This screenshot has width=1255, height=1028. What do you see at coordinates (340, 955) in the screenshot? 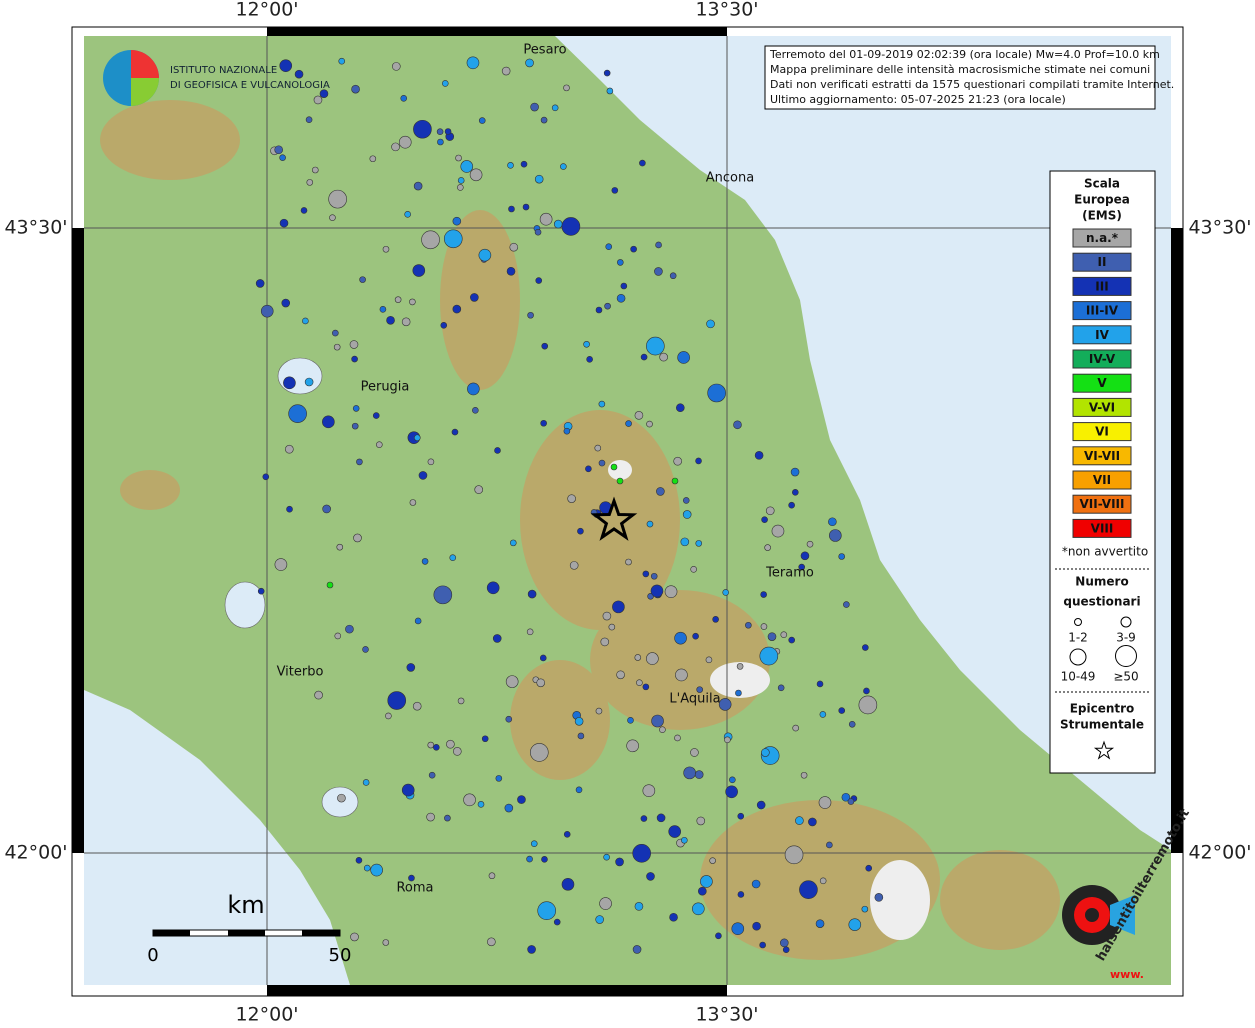
I see `scale-label: 50` at bounding box center [340, 955].